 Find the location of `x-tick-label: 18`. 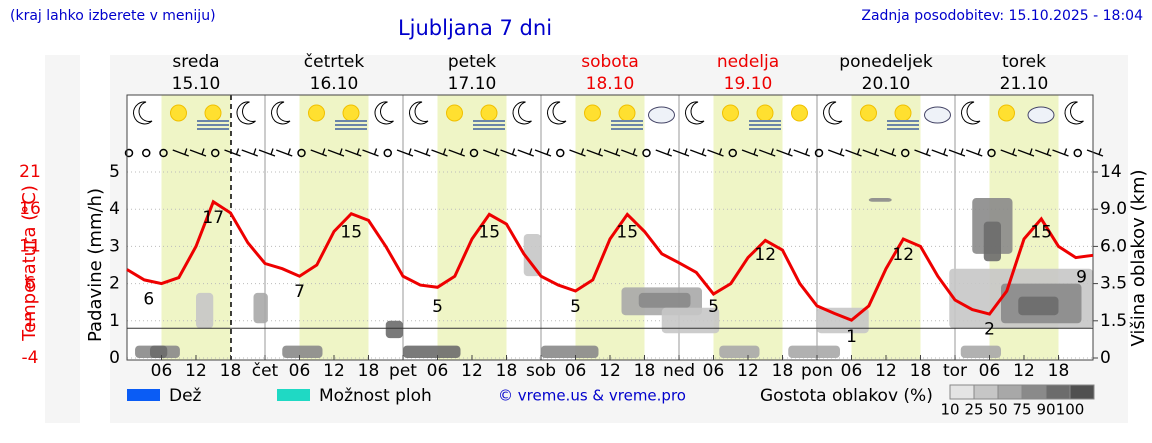

x-tick-label: 18 is located at coordinates (645, 371).